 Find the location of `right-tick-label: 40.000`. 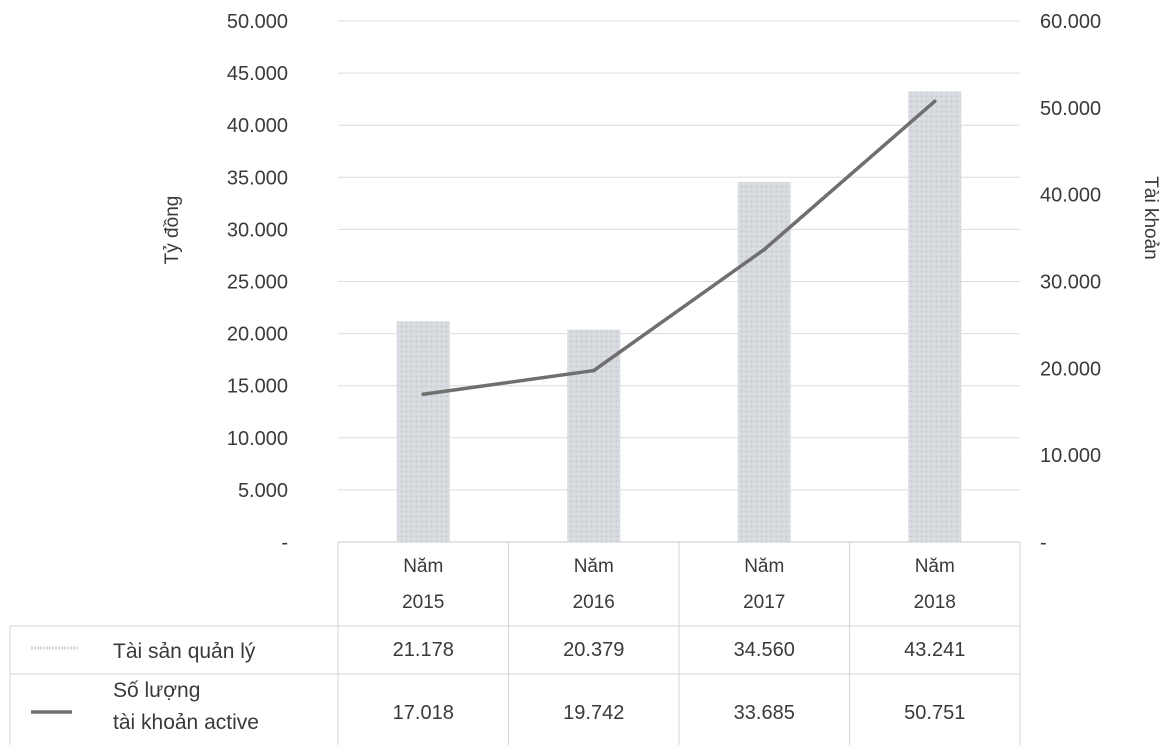

right-tick-label: 40.000 is located at coordinates (1070, 196).